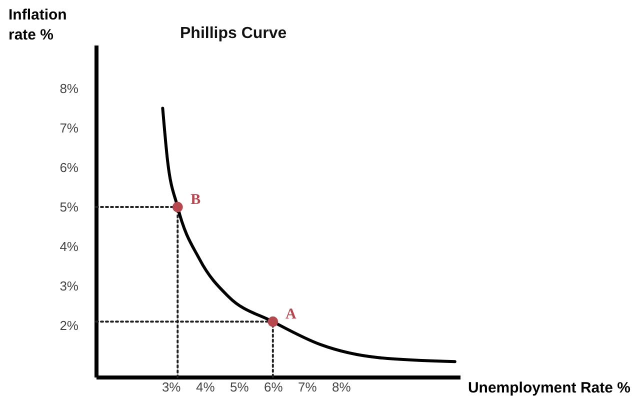 The image size is (634, 400). I want to click on y-tick-label: 2%, so click(69, 326).